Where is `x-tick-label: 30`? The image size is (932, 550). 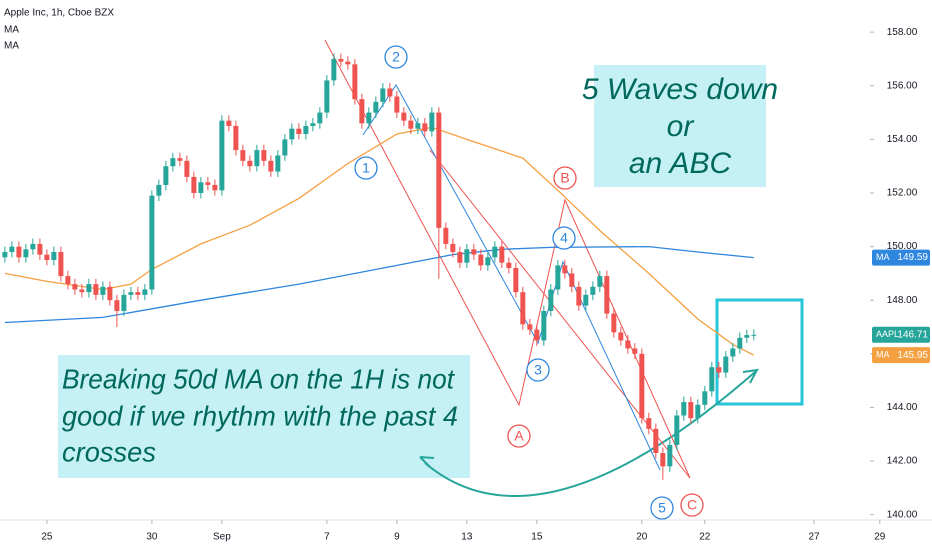
x-tick-label: 30 is located at coordinates (152, 537).